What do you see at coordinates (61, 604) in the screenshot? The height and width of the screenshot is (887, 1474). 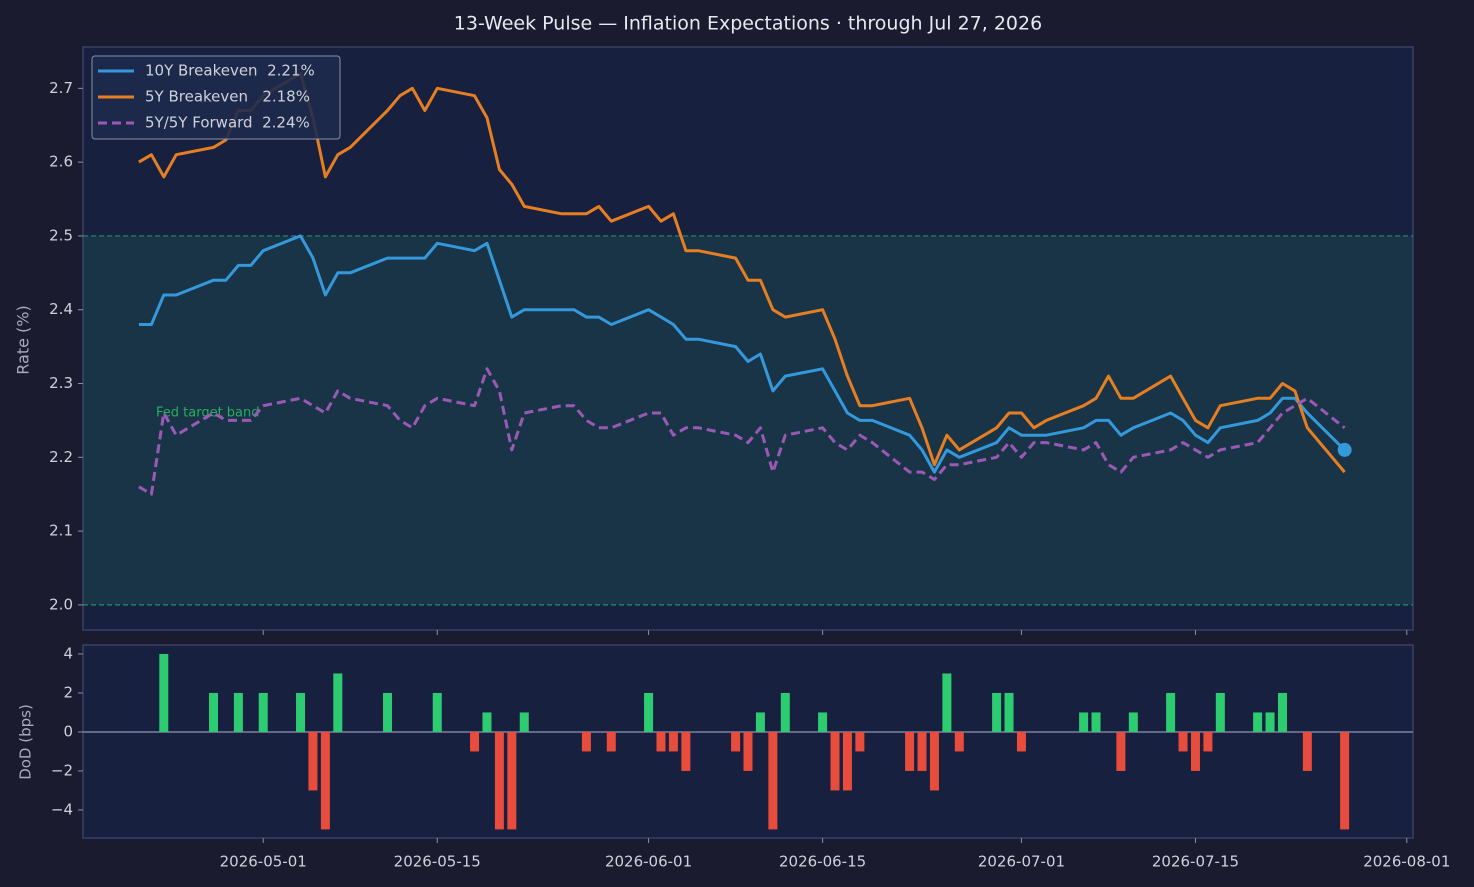 I see `y-tick-label: 2.0` at bounding box center [61, 604].